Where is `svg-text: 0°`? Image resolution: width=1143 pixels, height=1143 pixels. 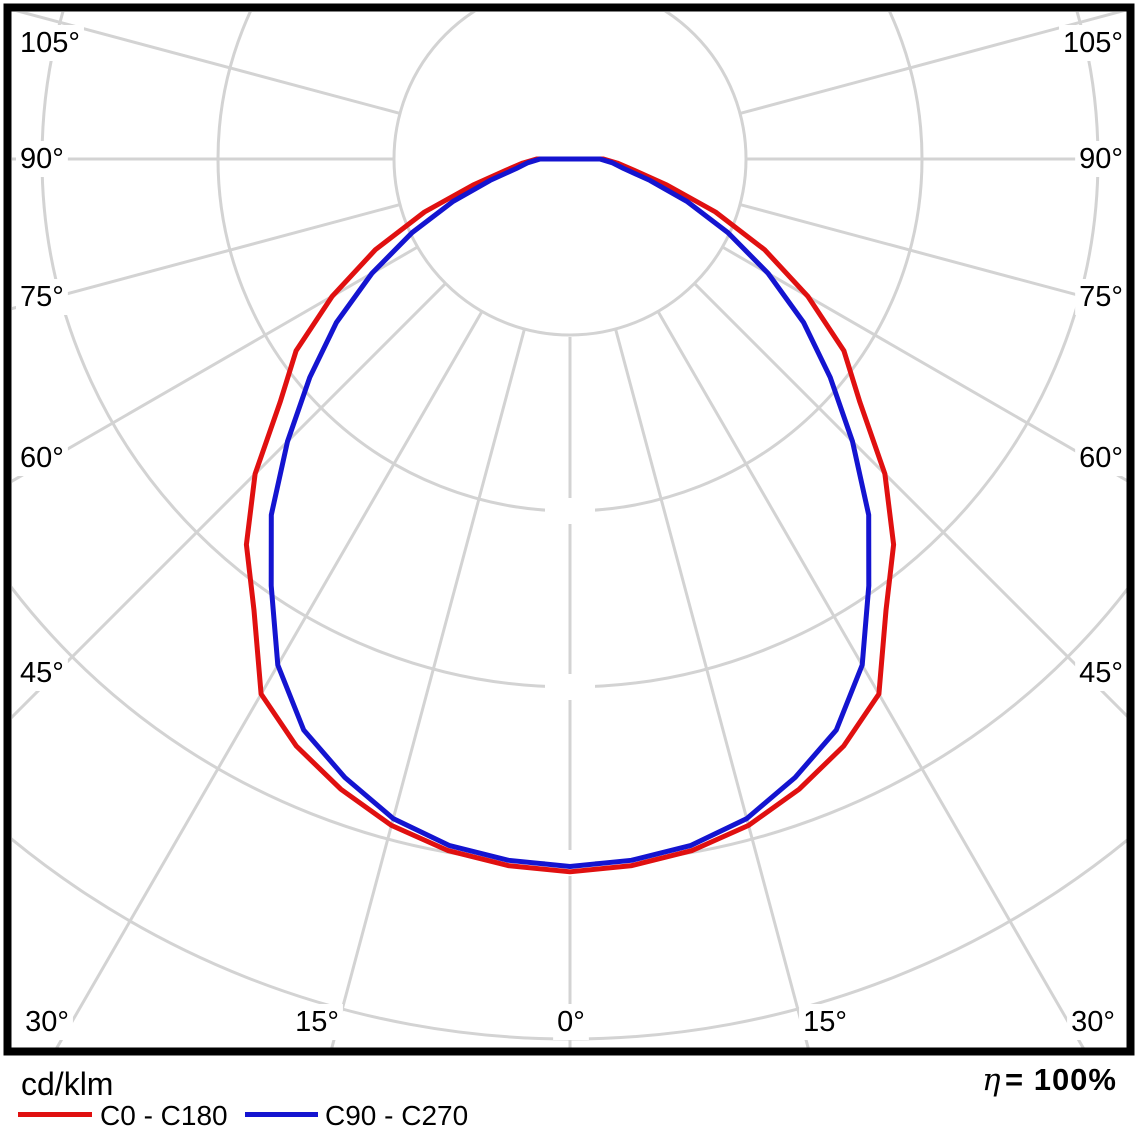
svg-text: 0° is located at coordinates (571, 1022).